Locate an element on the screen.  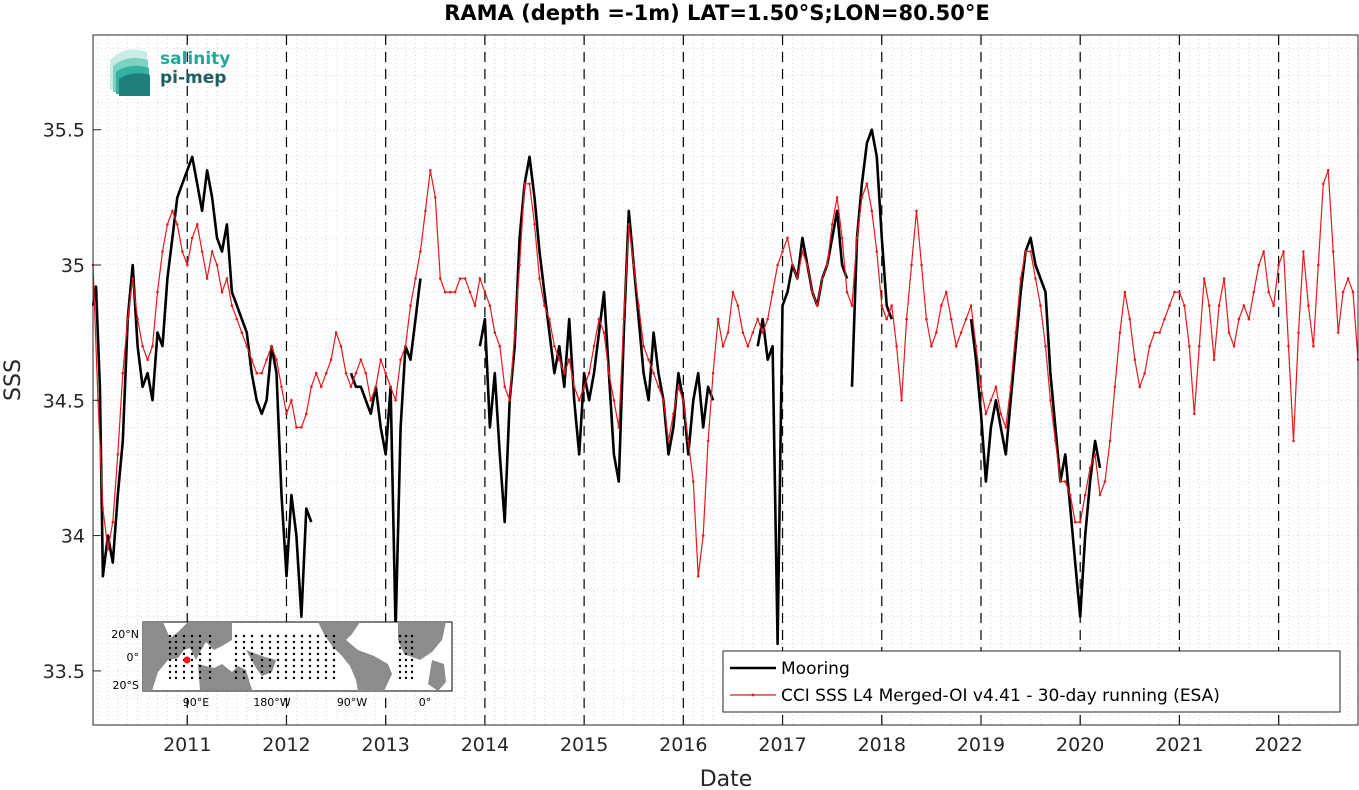
x-tick-label-2012: 2012 is located at coordinates (286, 745).